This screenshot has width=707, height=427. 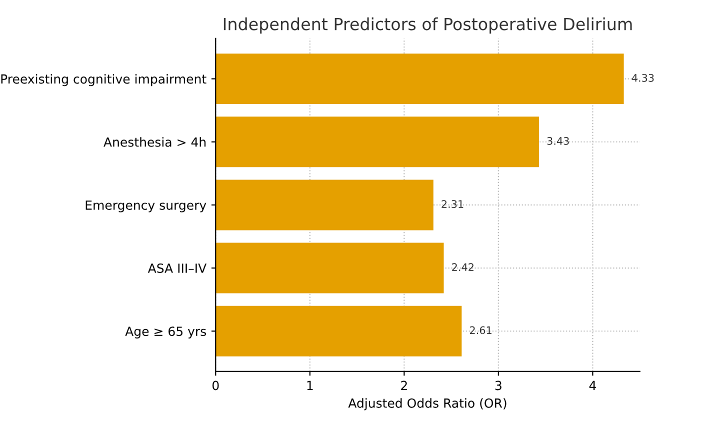 What do you see at coordinates (428, 25) in the screenshot?
I see `chart-title: Independent Predictors of Postoperative Delirium` at bounding box center [428, 25].